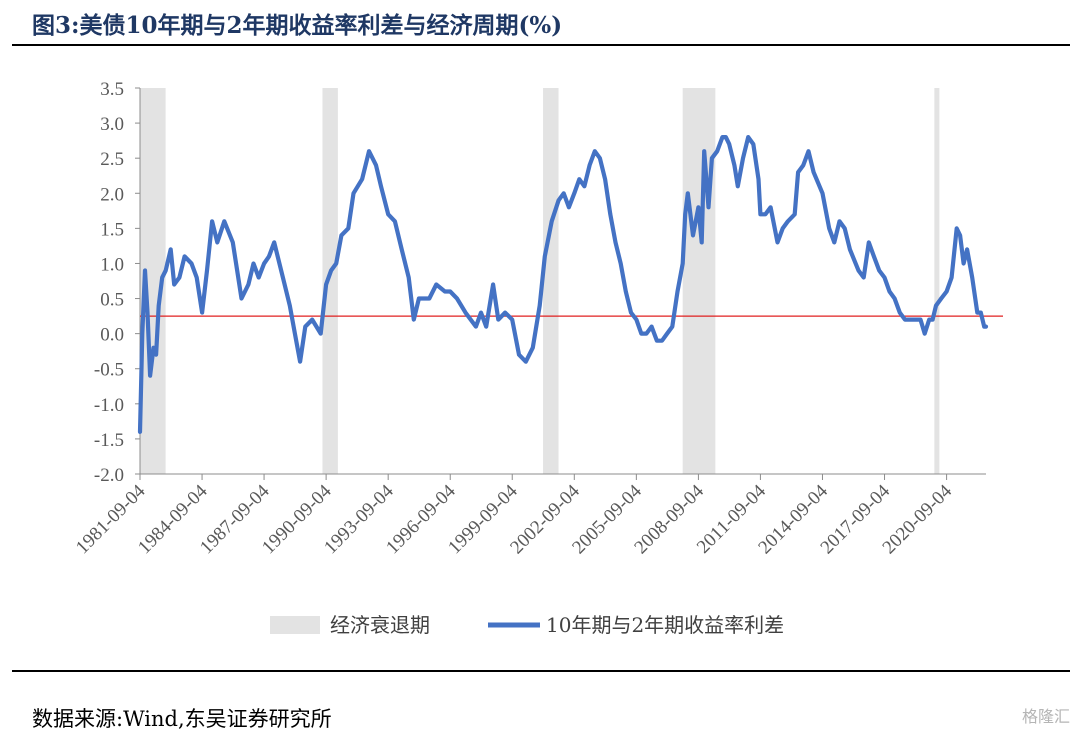  Describe the element at coordinates (112, 124) in the screenshot. I see `y-tick-label: 3.0` at that location.